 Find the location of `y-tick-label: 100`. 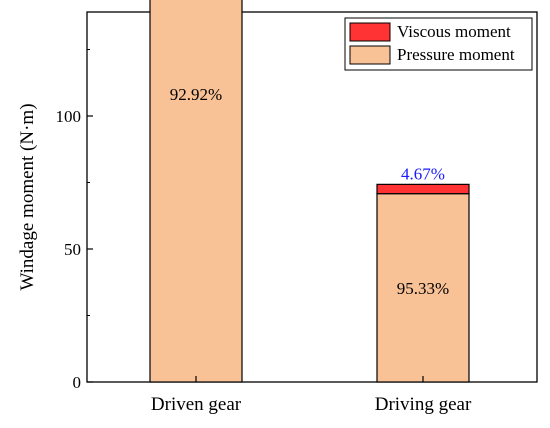

y-tick-label: 100 is located at coordinates (69, 116).